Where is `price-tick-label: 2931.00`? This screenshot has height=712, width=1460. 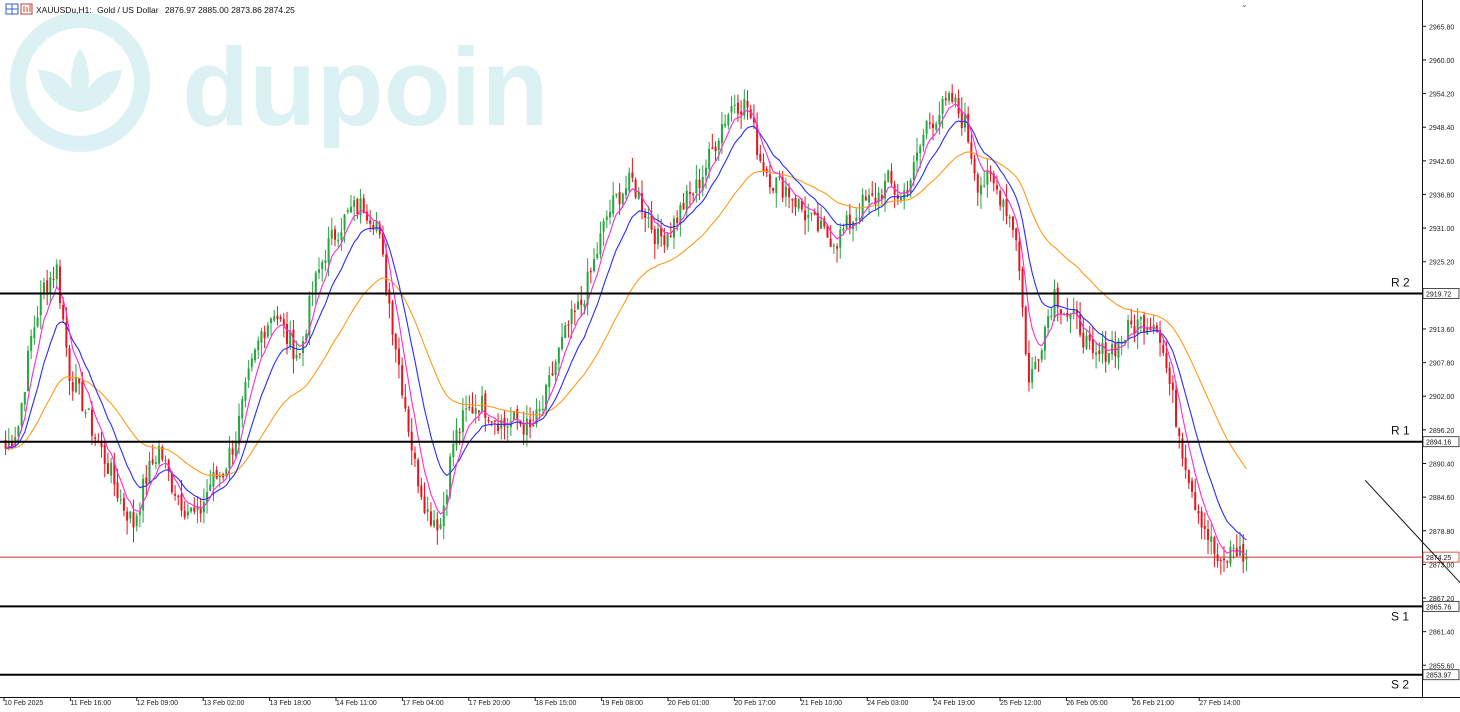
price-tick-label: 2931.00 is located at coordinates (1441, 229).